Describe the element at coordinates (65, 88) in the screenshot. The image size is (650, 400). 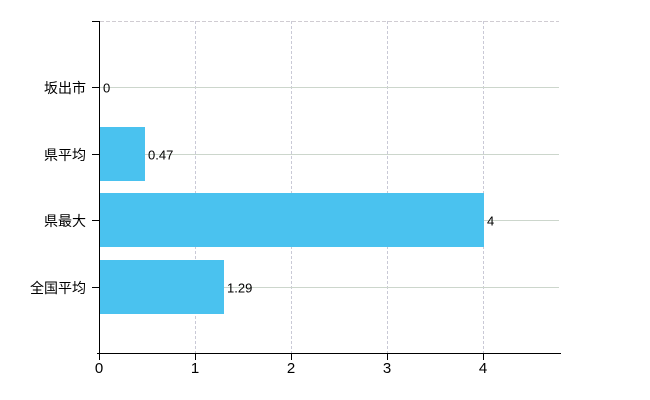
I see `category-label: 坂出市` at that location.